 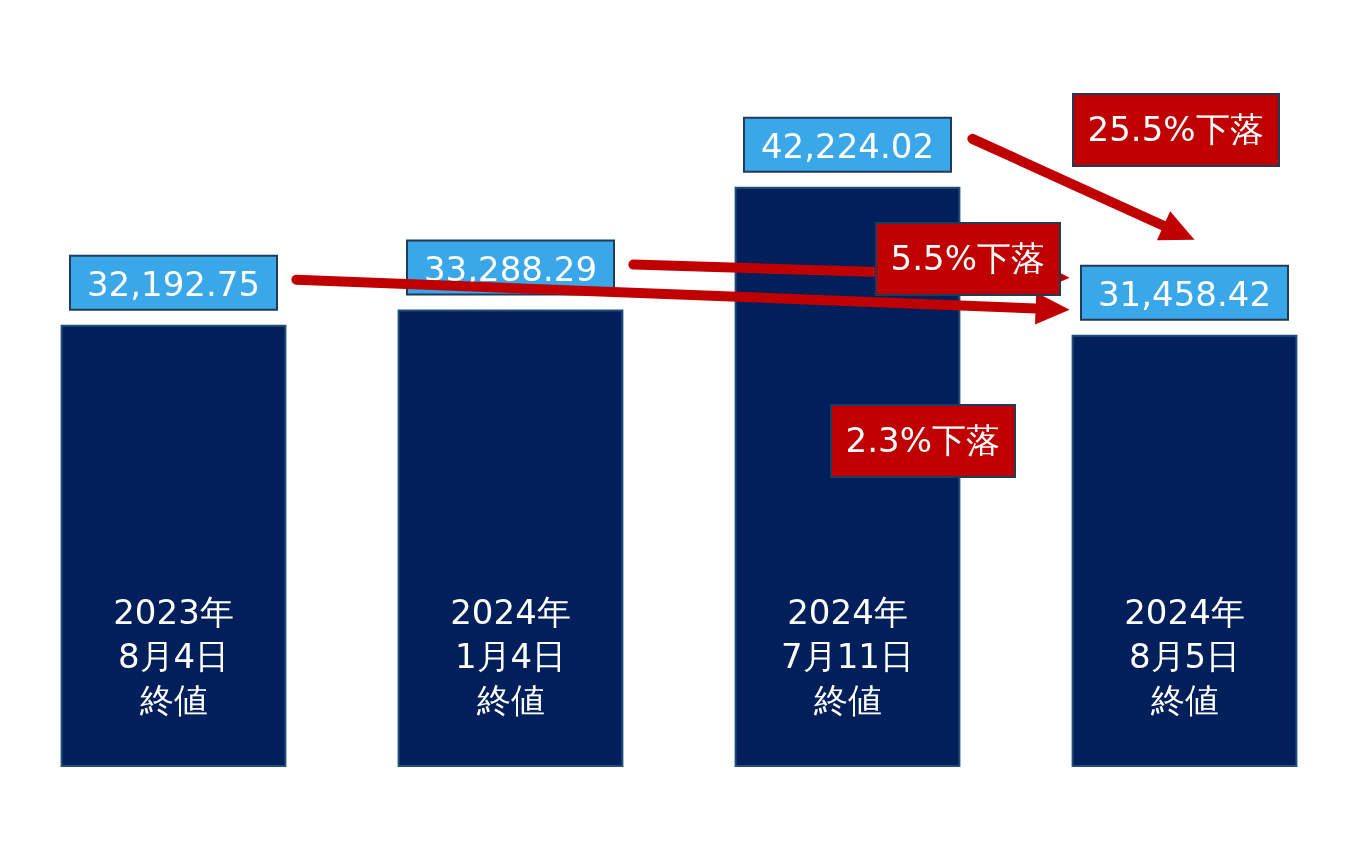 What do you see at coordinates (847, 145) in the screenshot?
I see `data-label: 42,224.02` at bounding box center [847, 145].